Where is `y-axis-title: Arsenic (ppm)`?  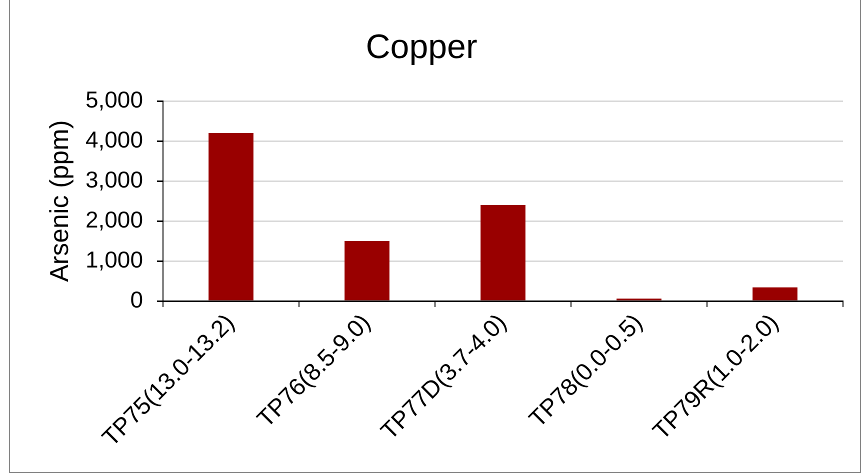
y-axis-title: Arsenic (ppm) is located at coordinates (59, 201).